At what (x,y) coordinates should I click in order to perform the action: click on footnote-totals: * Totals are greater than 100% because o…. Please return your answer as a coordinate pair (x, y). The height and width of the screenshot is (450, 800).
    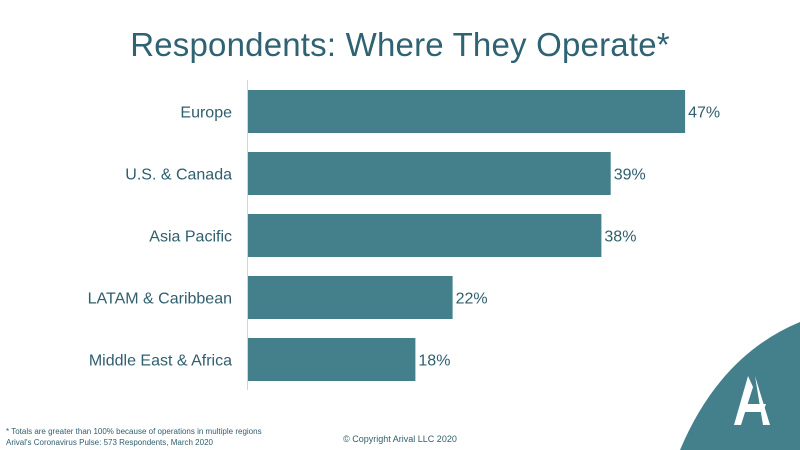
    Looking at the image, I should click on (134, 431).